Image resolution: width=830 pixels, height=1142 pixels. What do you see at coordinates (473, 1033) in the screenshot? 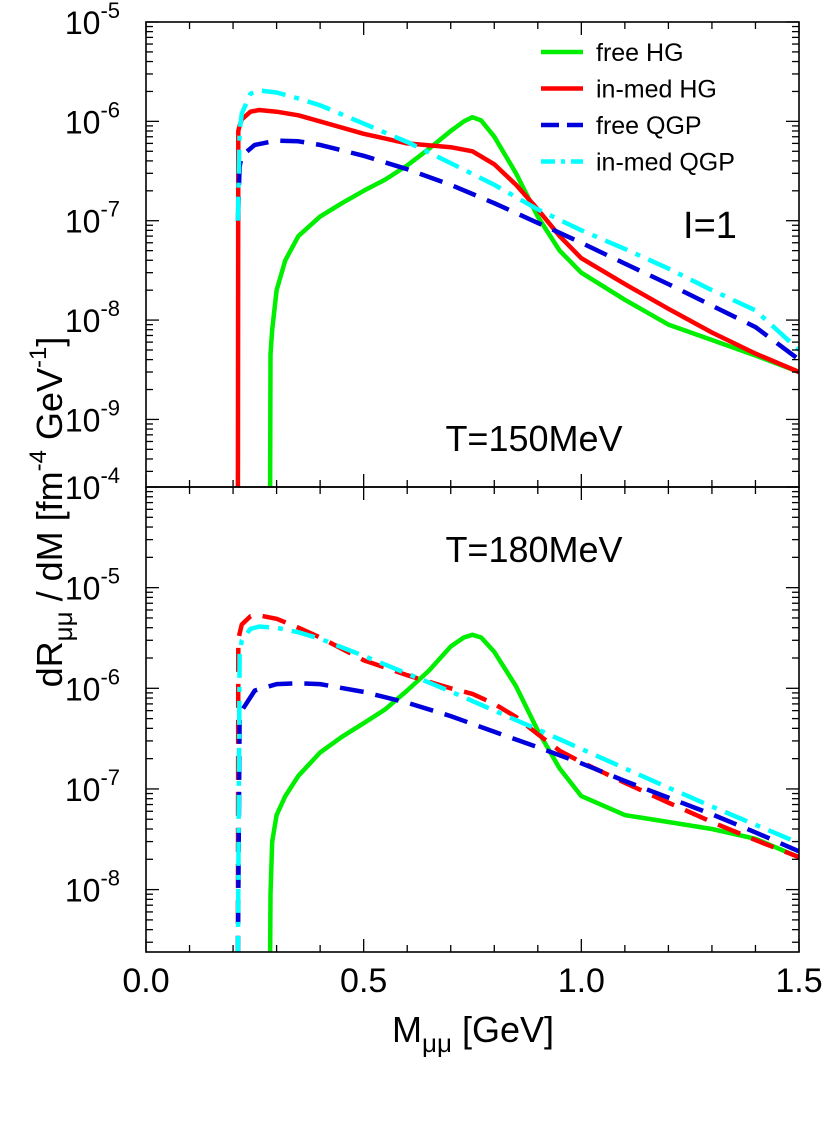
I see `x-axis-label: Mμμ [GeV]` at bounding box center [473, 1033].